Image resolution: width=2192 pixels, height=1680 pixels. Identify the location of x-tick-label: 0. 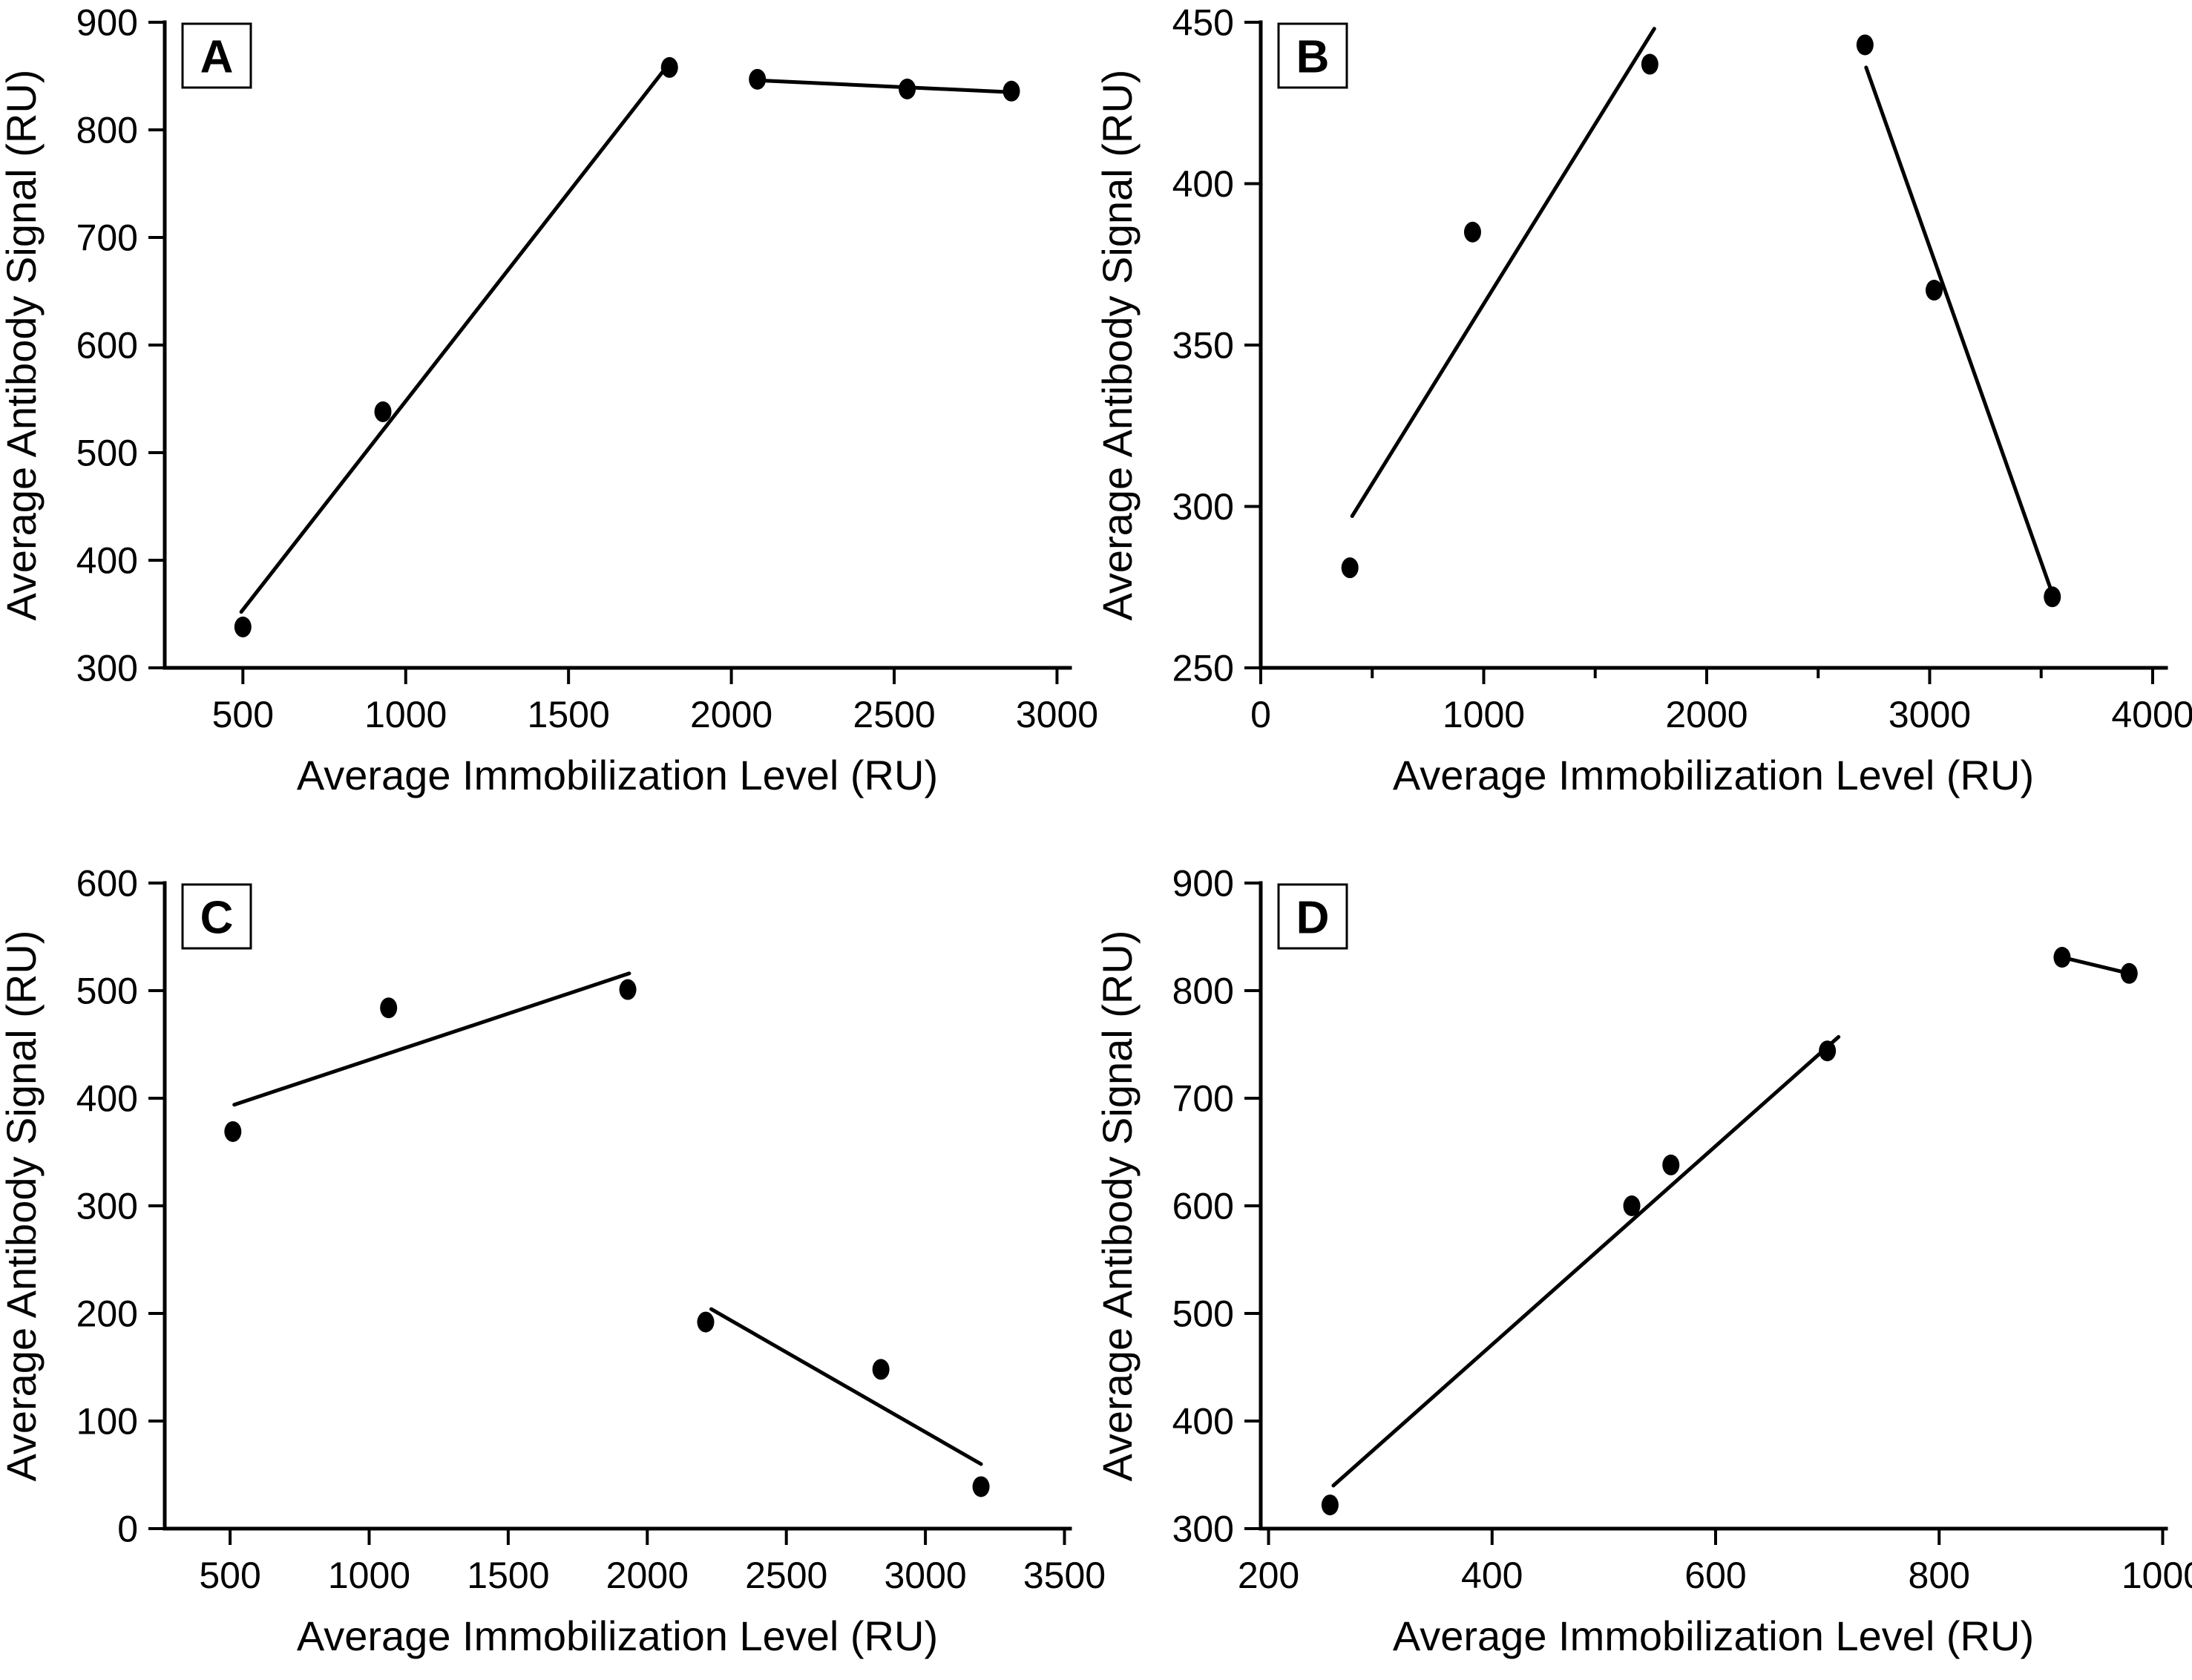
(1260, 715).